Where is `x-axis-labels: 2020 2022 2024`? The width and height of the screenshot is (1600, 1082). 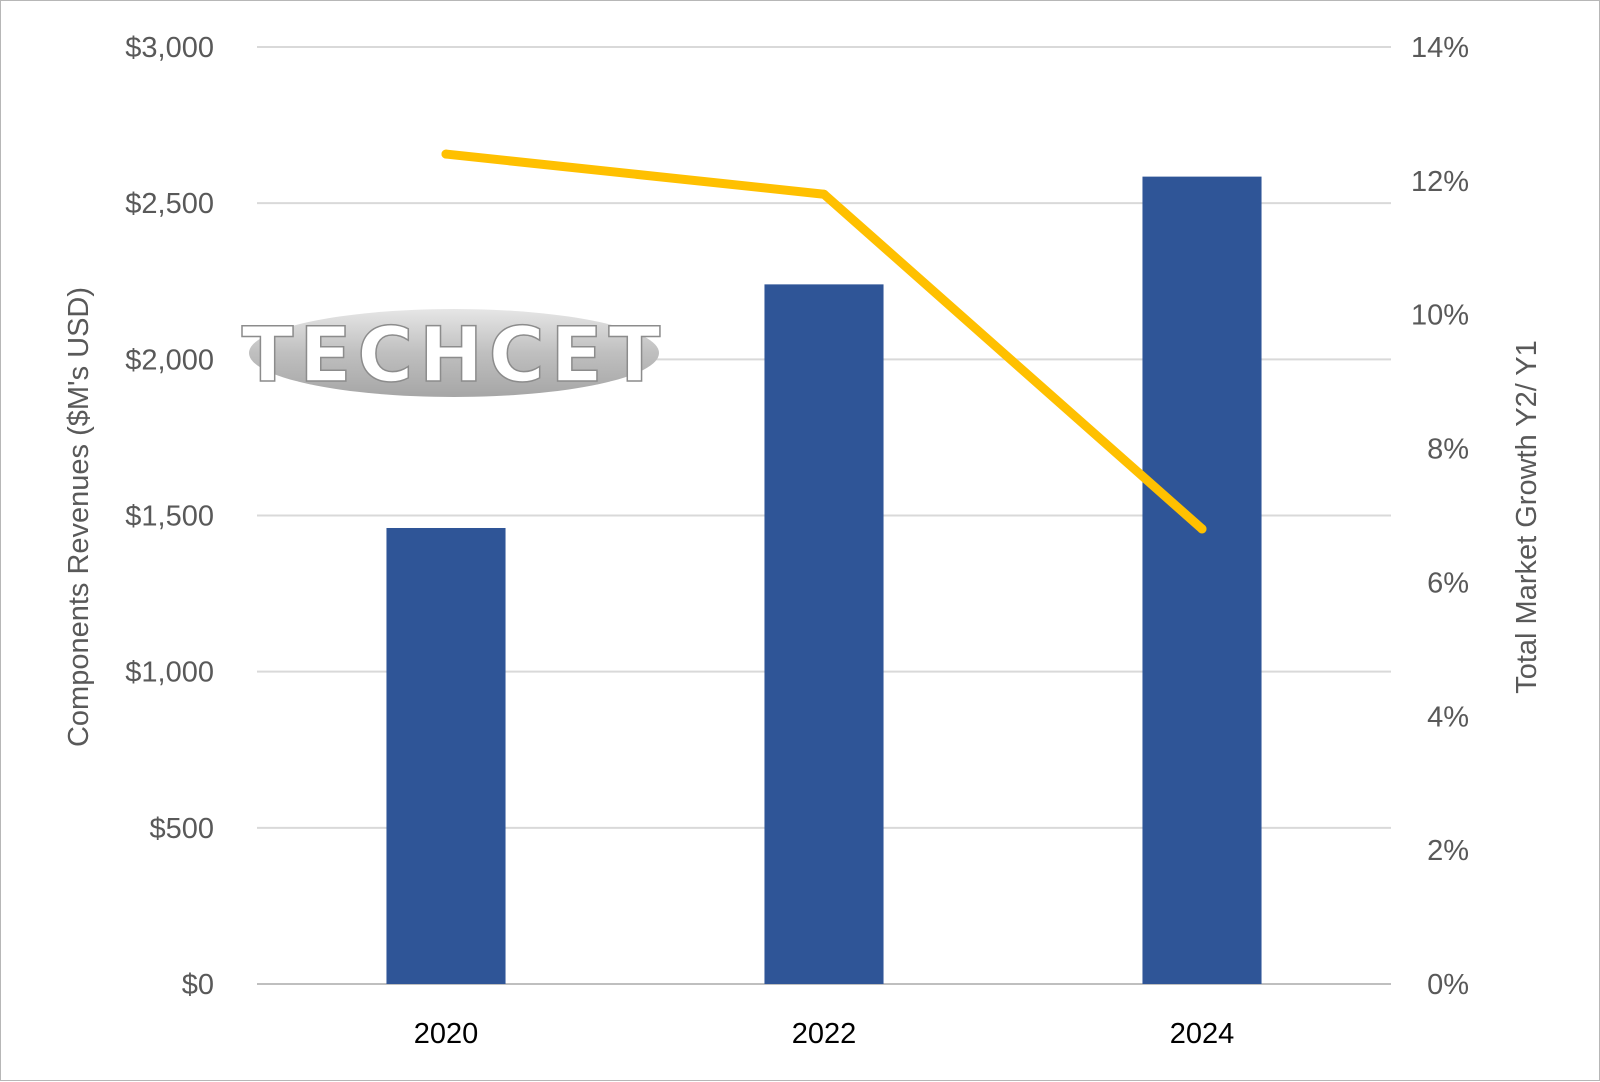
x-axis-labels: 2020 2022 2024 is located at coordinates (824, 1034).